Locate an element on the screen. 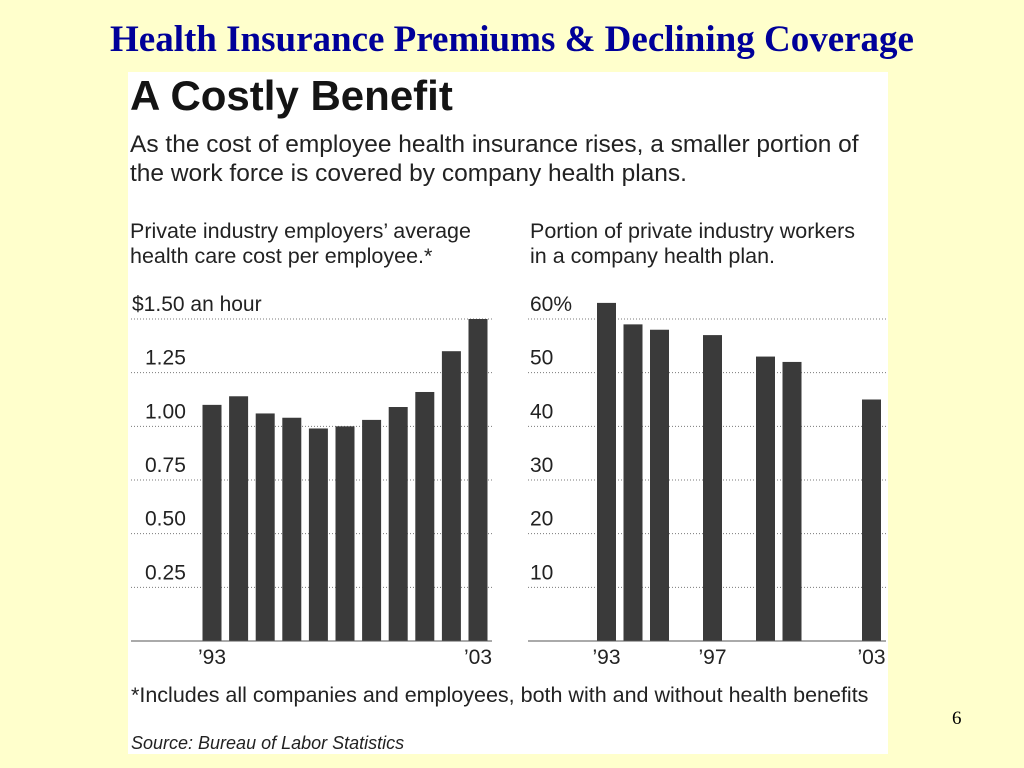 The height and width of the screenshot is (768, 1024). y-tick-label: 60% is located at coordinates (551, 304).